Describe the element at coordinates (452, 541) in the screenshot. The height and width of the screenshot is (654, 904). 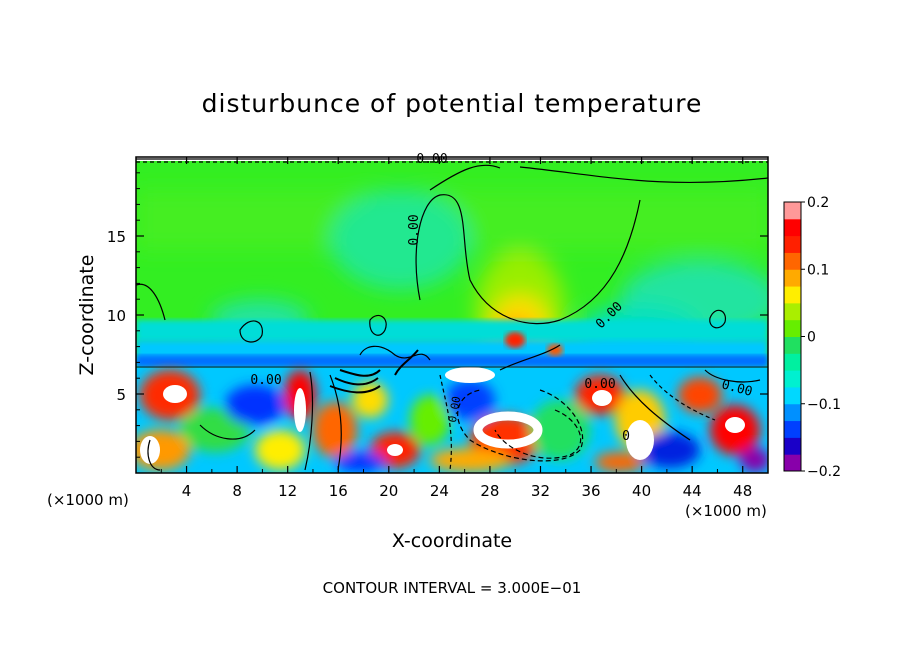
I see `x-axis-label: X-coordinate` at that location.